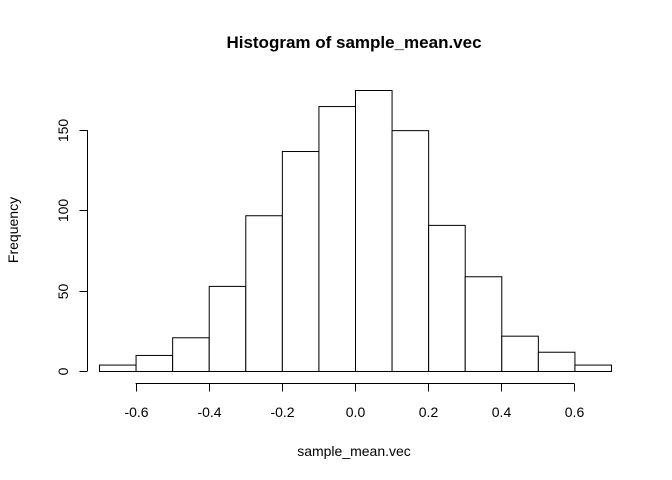 The height and width of the screenshot is (480, 672). What do you see at coordinates (63, 292) in the screenshot?
I see `y-tick-label-2: 50` at bounding box center [63, 292].